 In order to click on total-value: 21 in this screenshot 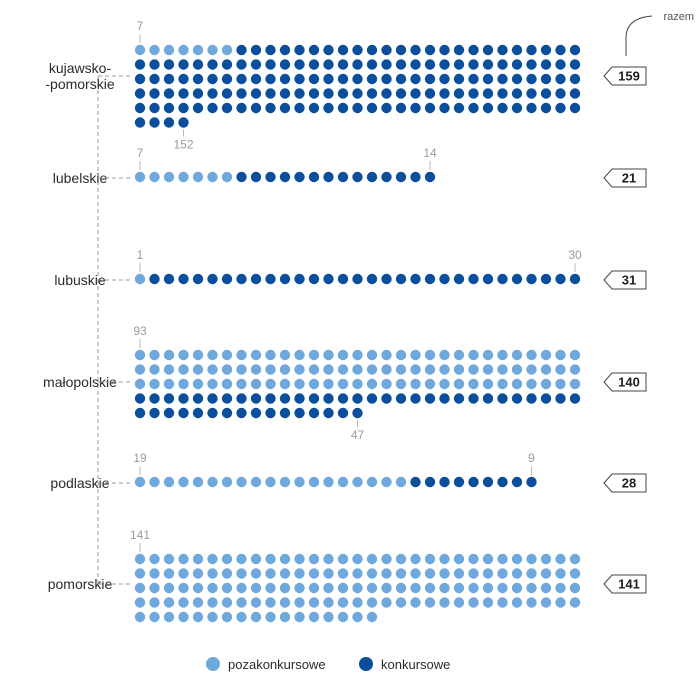, I will do `click(629, 178)`.